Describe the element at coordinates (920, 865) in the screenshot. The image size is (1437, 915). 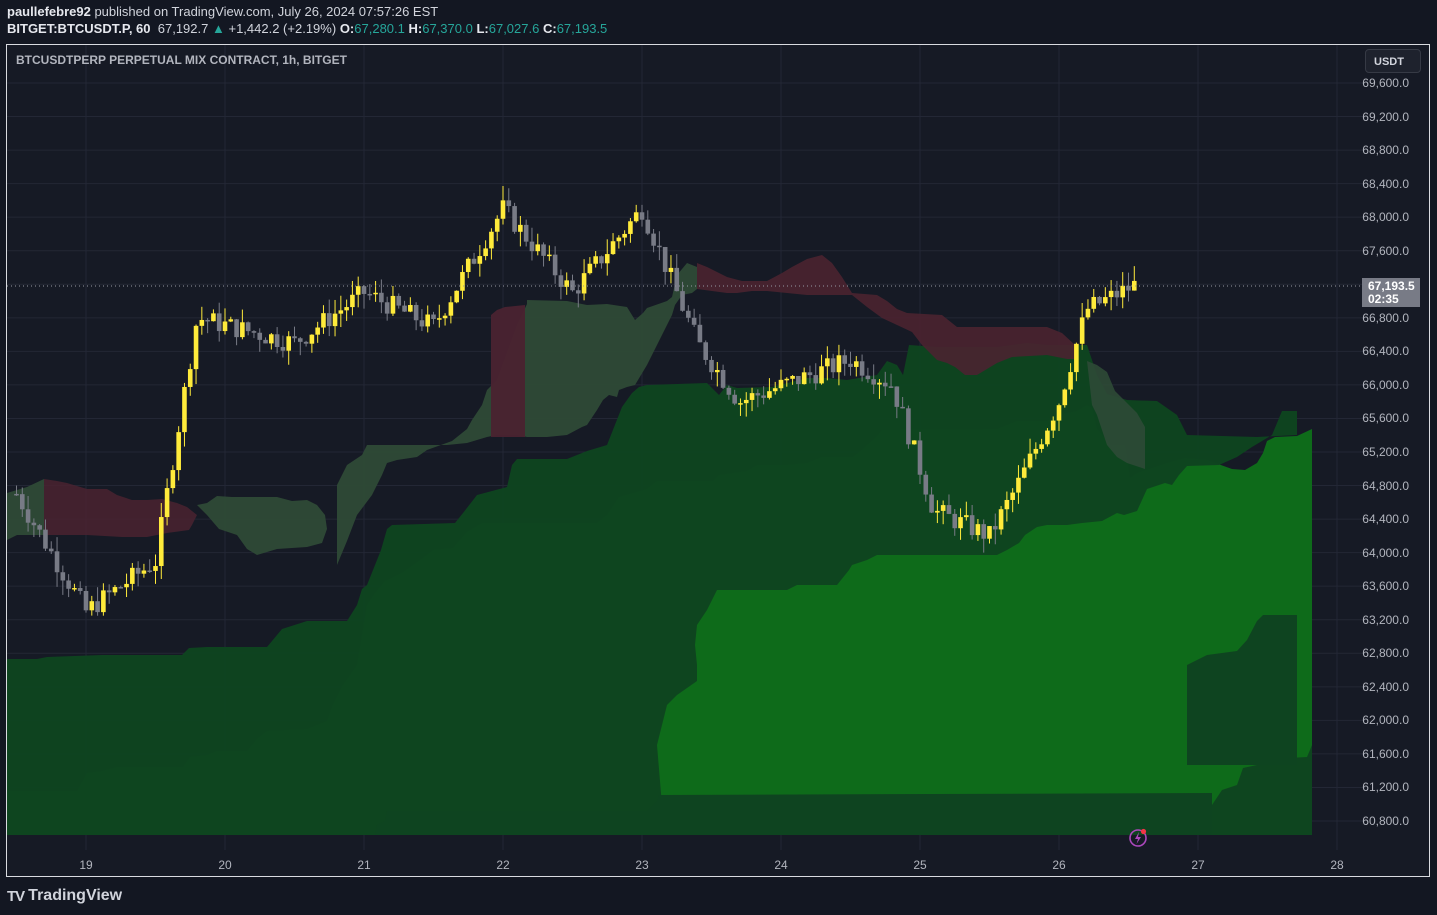
I see `time-tick-label: 25` at that location.